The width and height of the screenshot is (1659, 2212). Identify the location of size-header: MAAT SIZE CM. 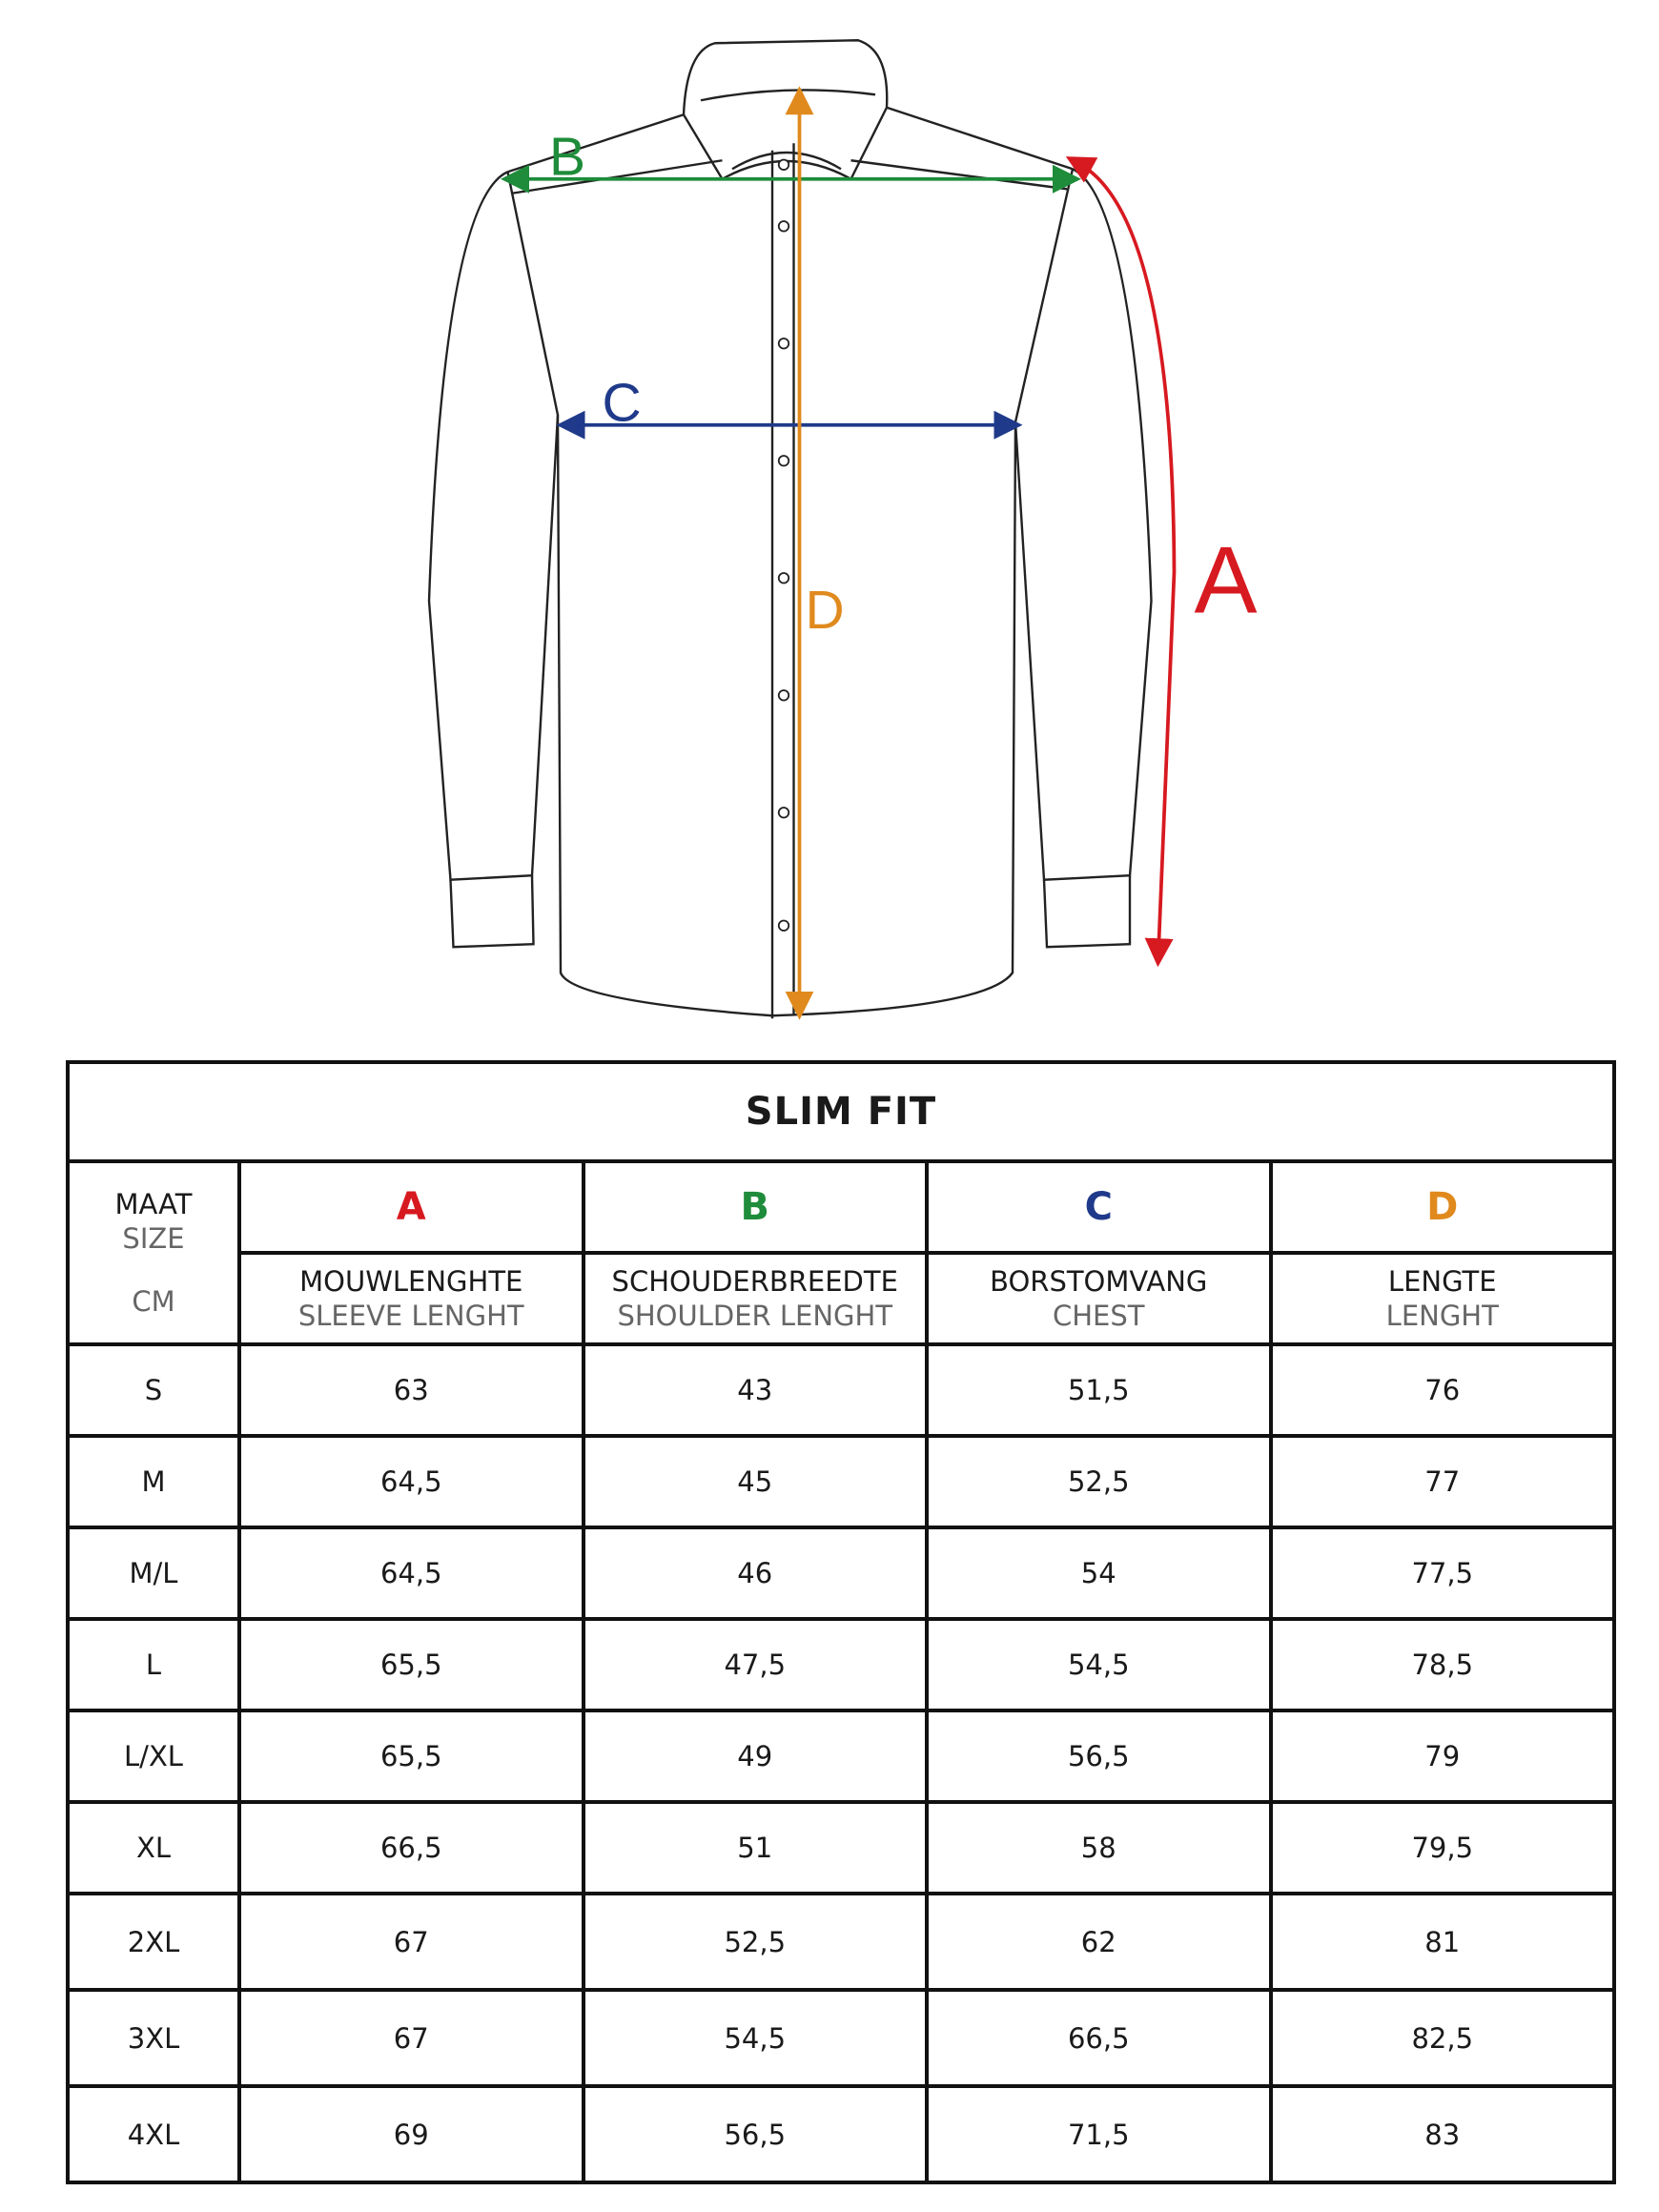
(153, 1252).